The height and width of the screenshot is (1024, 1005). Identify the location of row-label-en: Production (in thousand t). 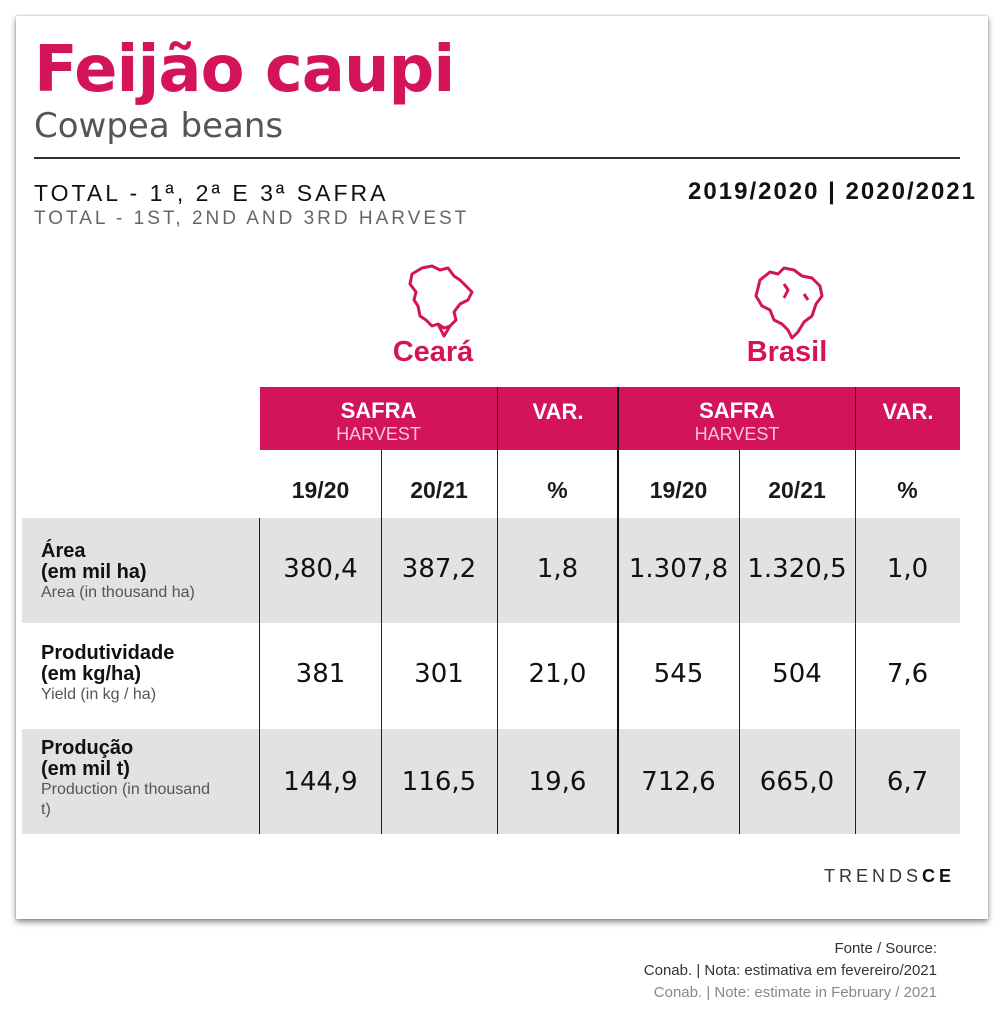
(125, 799).